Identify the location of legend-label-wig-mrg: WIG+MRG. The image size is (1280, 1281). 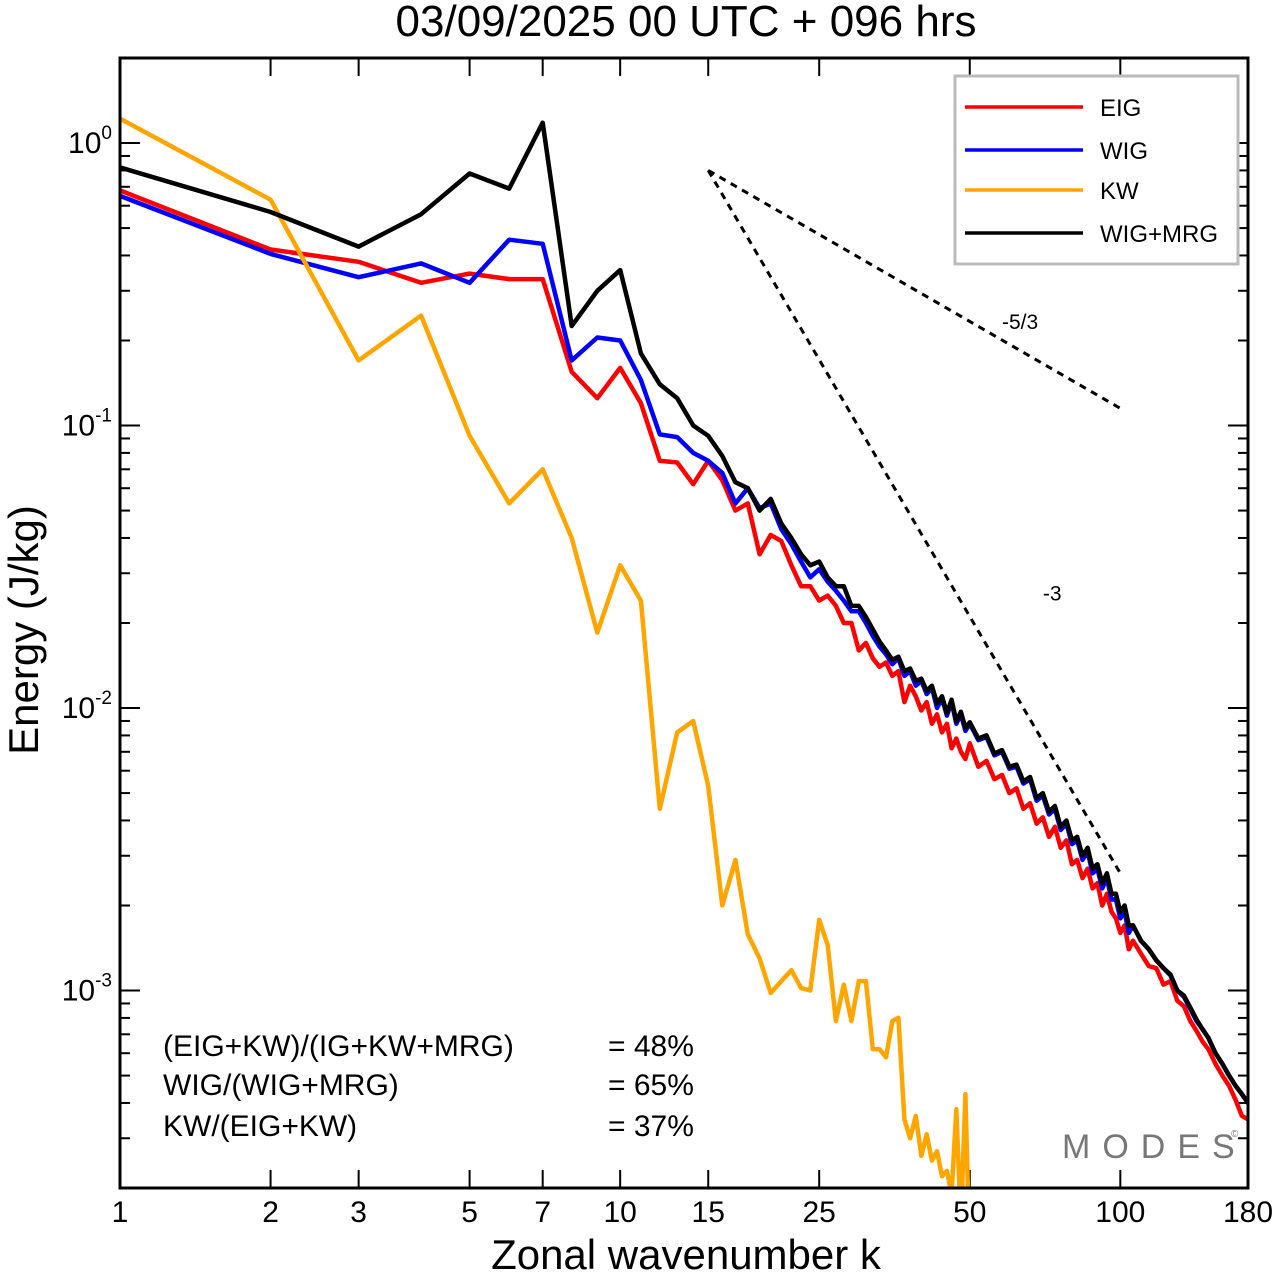
(1159, 234).